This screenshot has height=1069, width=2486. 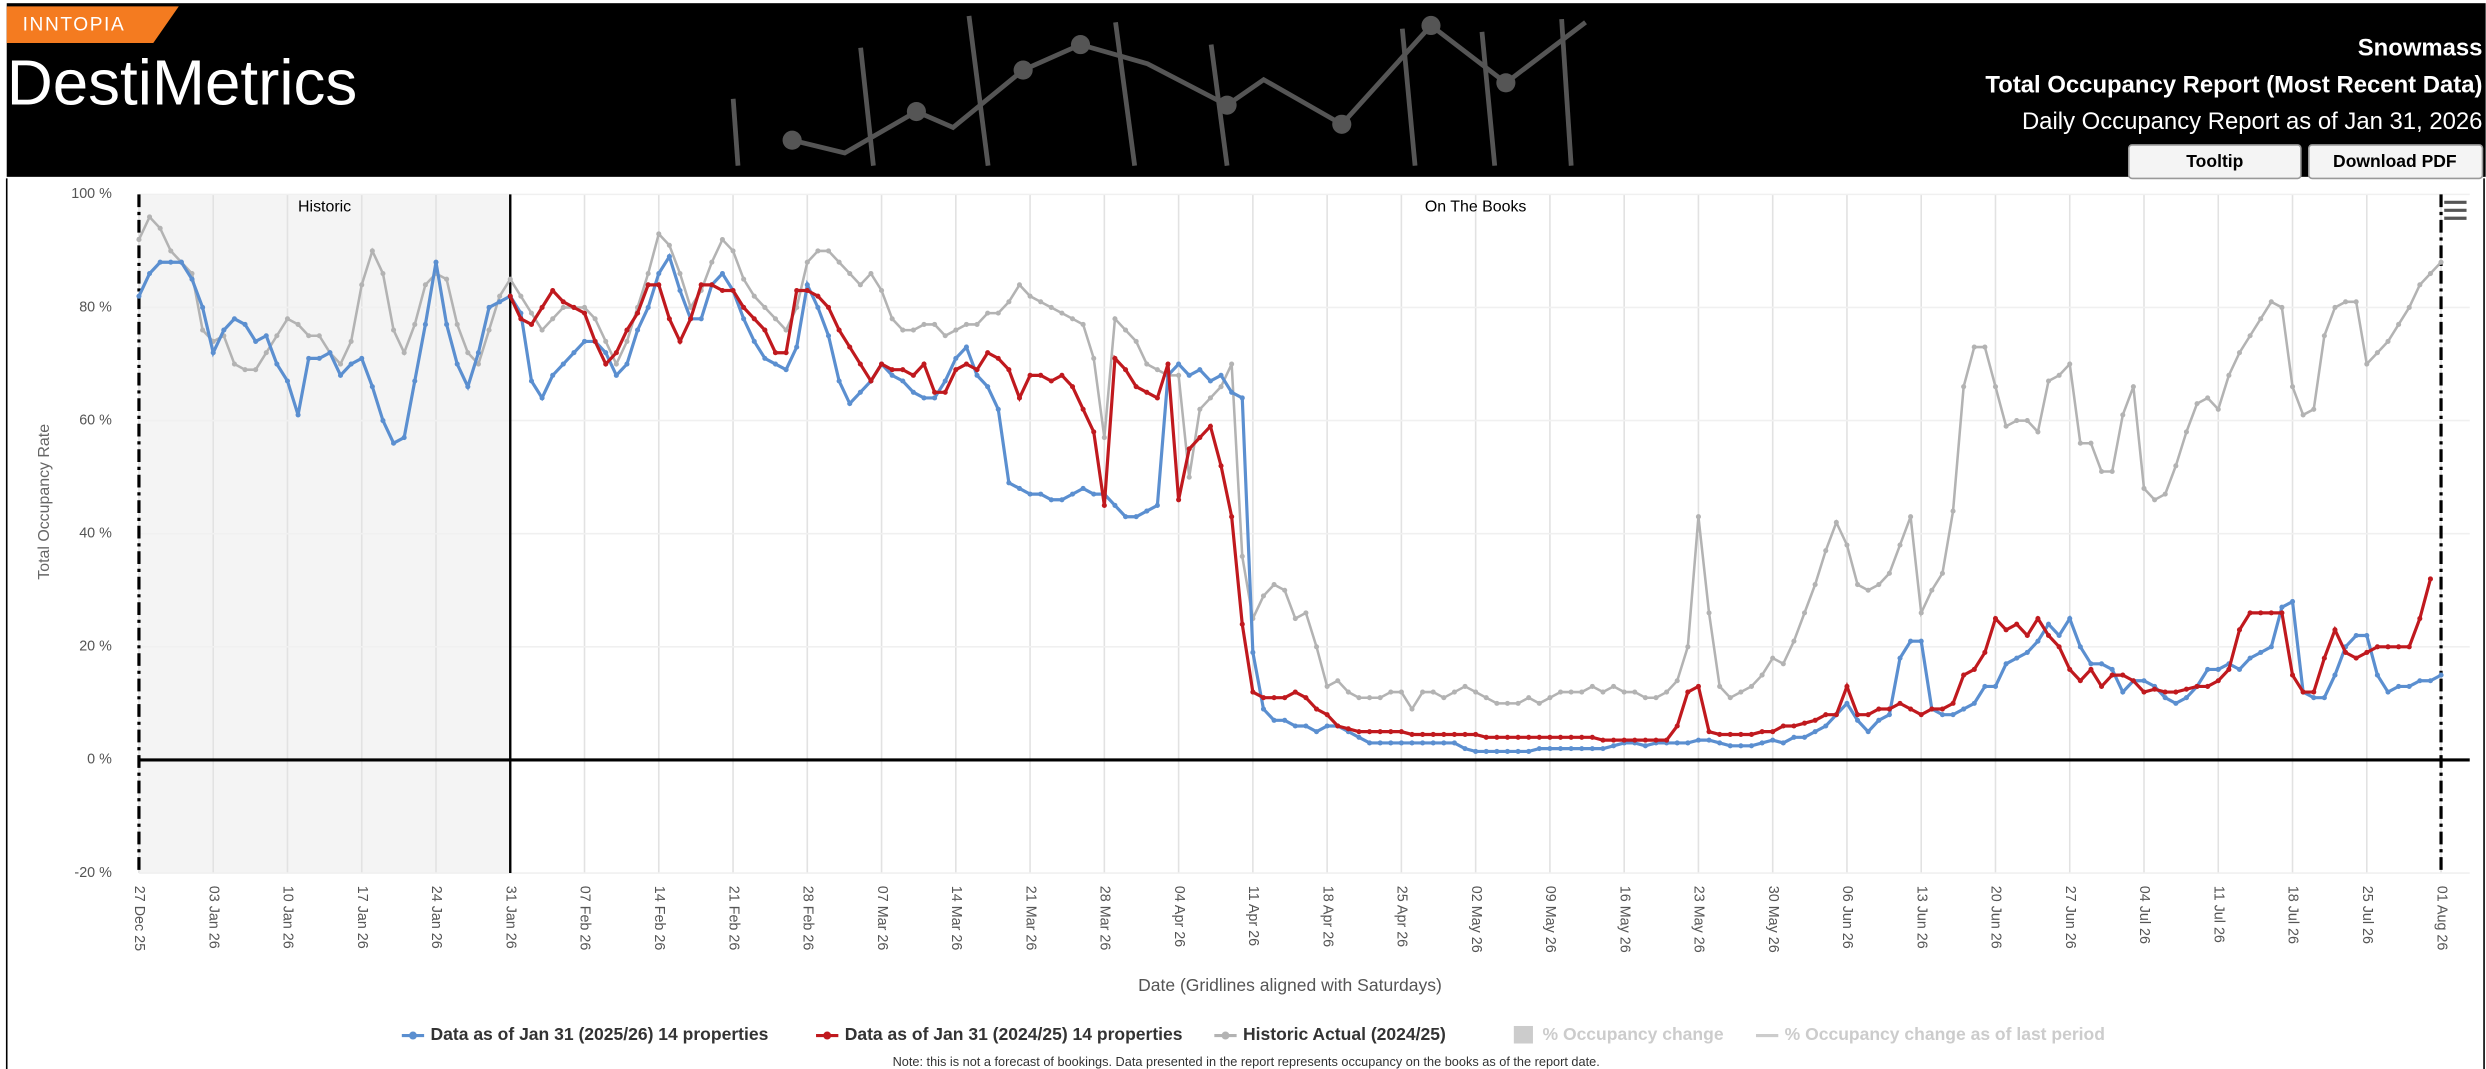 I want to click on y-tick-label: 20 %, so click(x=95, y=647).